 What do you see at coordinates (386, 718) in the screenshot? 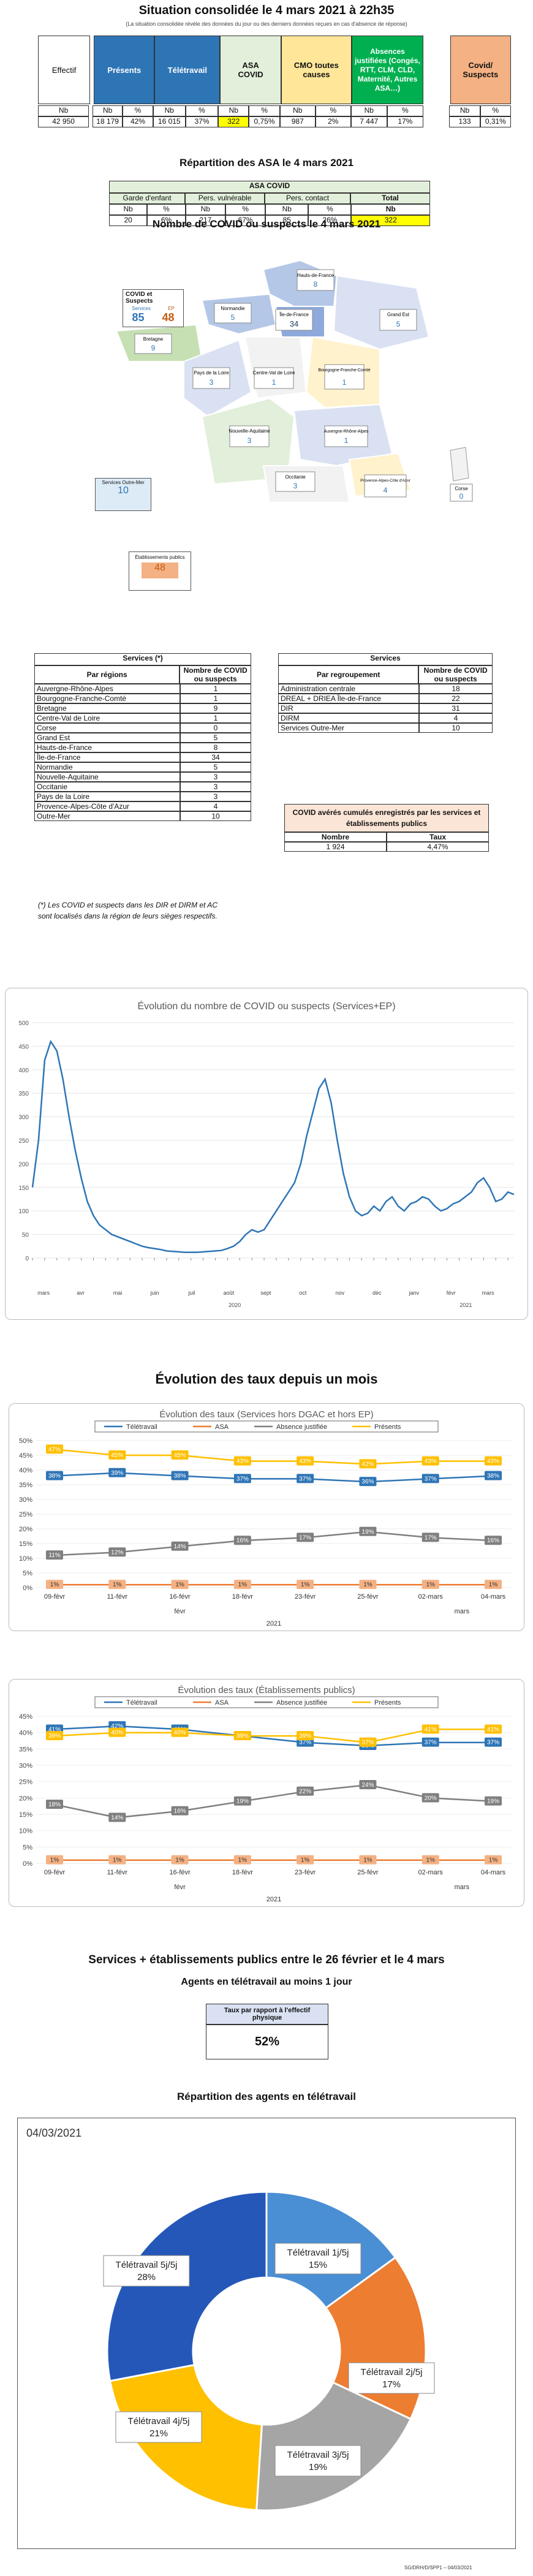
I see `table-row: DIRM 4` at bounding box center [386, 718].